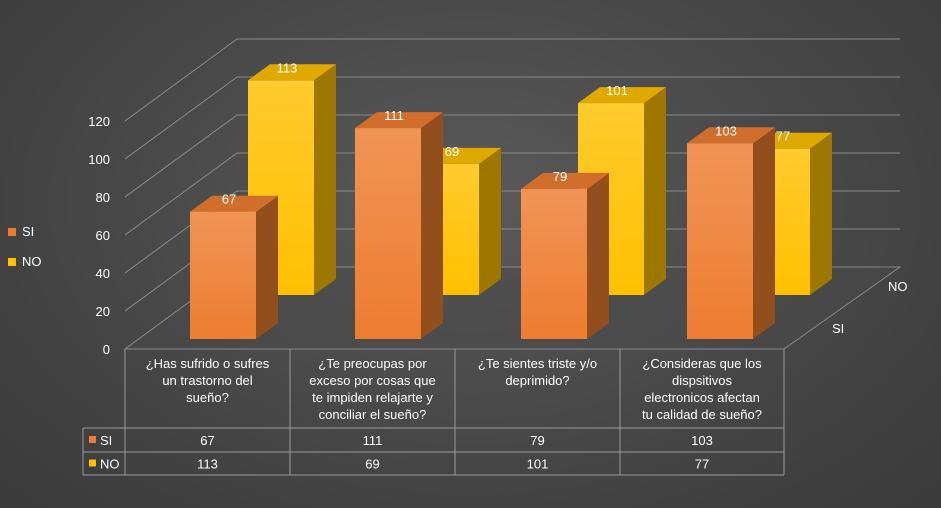 This screenshot has height=508, width=941. Describe the element at coordinates (702, 440) in the screenshot. I see `table-cell: 103` at that location.